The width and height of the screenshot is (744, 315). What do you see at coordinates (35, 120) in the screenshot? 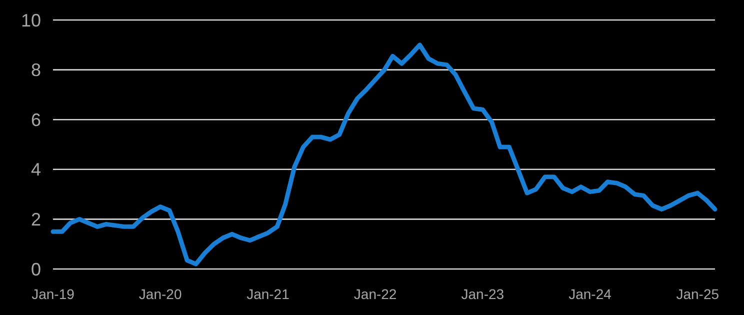
I see `y-tick-label: 6` at bounding box center [35, 120].